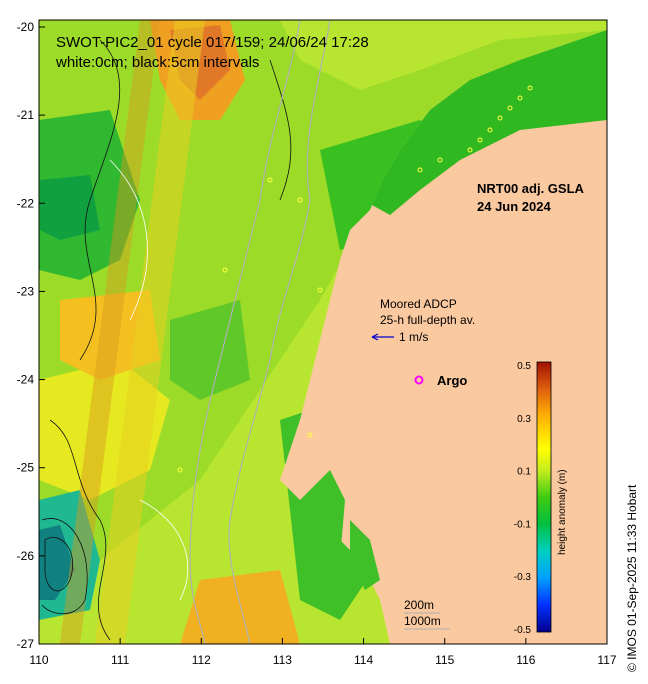 This screenshot has width=648, height=684. Describe the element at coordinates (419, 605) in the screenshot. I see `isobath-200m-label: 200m` at that location.